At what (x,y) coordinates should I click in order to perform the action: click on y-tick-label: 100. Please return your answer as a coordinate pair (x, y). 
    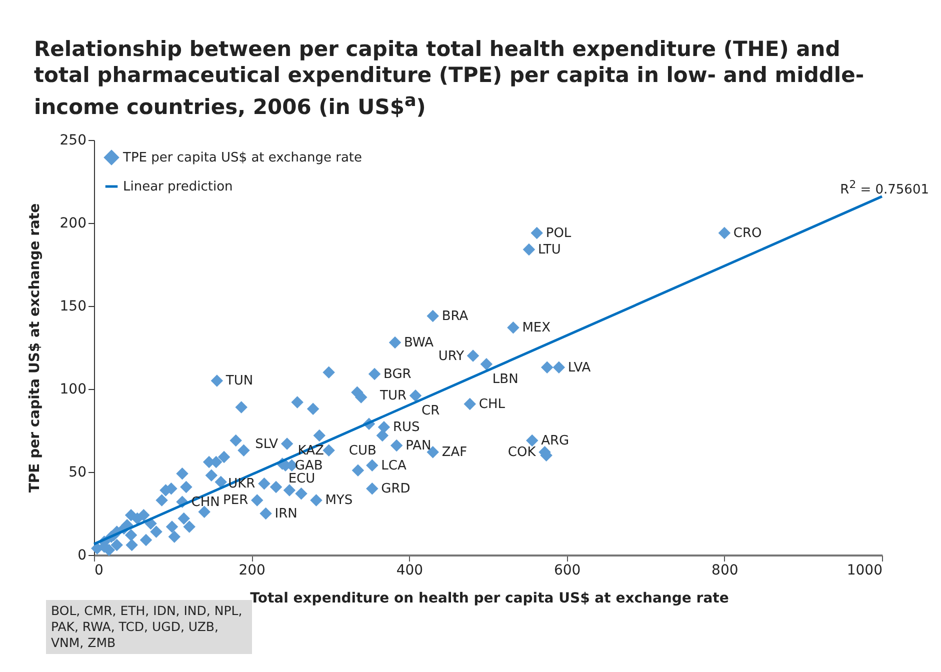
    Looking at the image, I should click on (73, 390).